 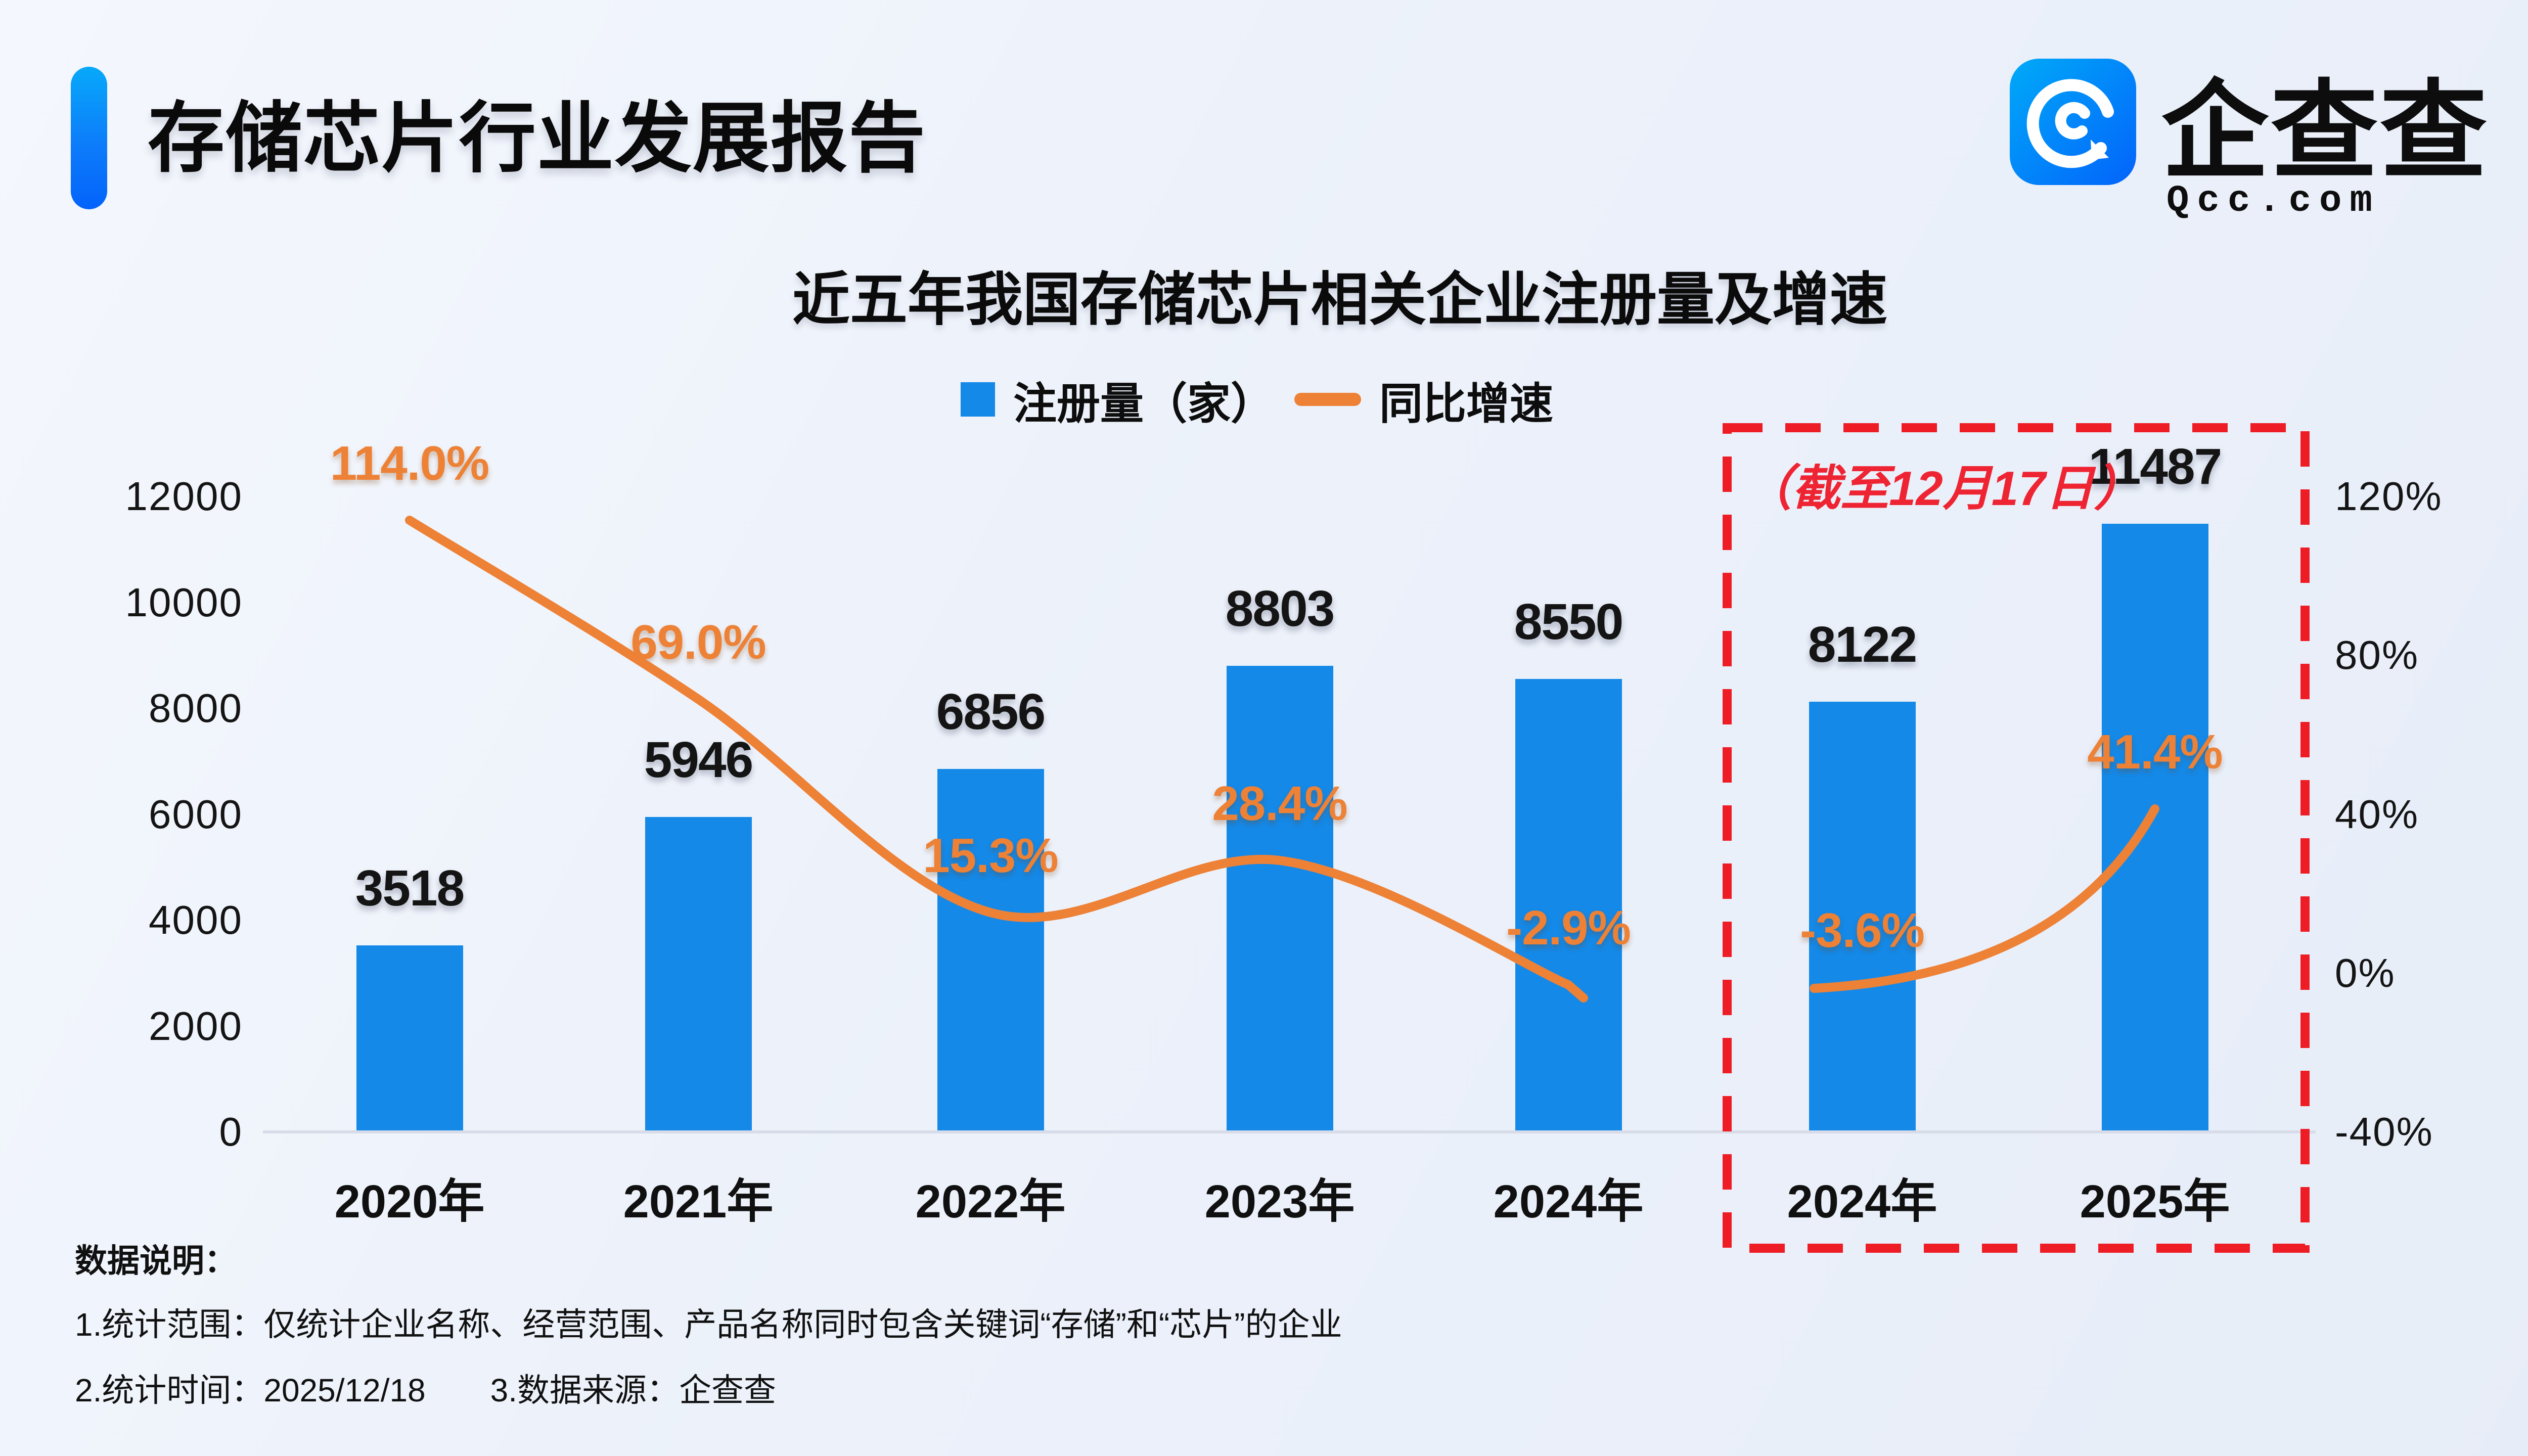 What do you see at coordinates (991, 1201) in the screenshot?
I see `x-axis-label: 2022年` at bounding box center [991, 1201].